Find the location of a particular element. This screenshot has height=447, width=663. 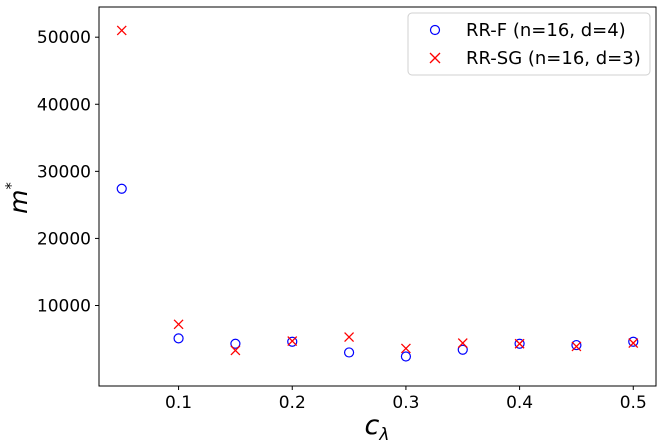

legend-marker-rr-sg is located at coordinates (435, 58).